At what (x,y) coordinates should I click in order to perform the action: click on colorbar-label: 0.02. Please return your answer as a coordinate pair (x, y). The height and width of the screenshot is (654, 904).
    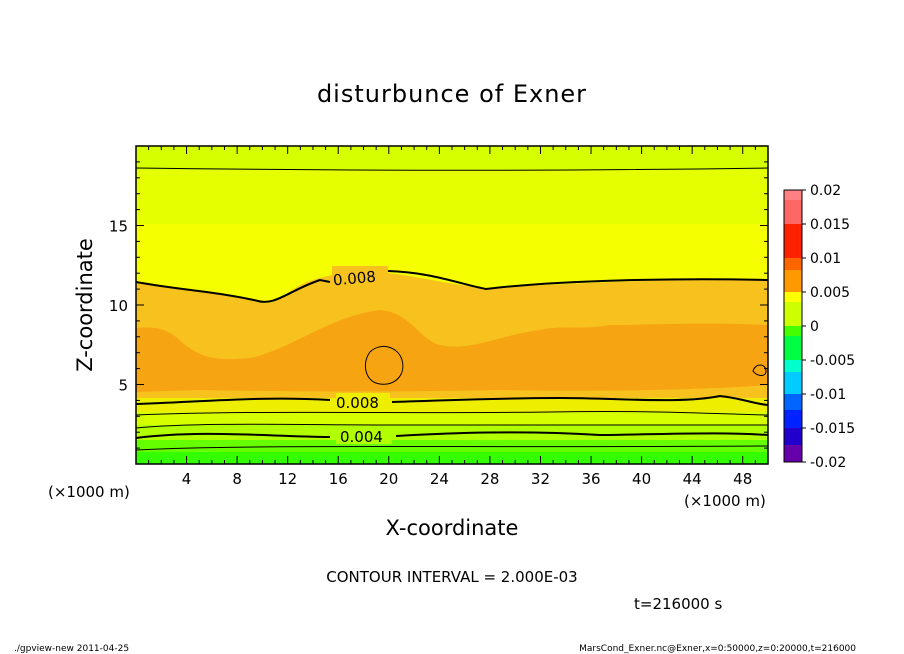
    Looking at the image, I should click on (825, 191).